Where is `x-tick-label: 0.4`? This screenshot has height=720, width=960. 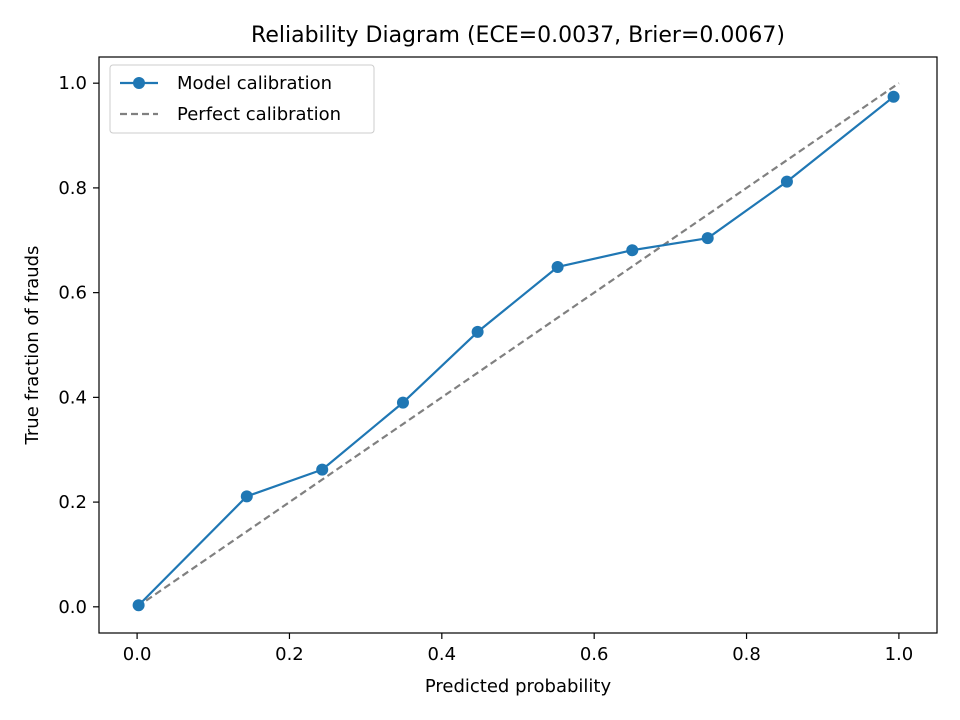
x-tick-label: 0.4 is located at coordinates (441, 654).